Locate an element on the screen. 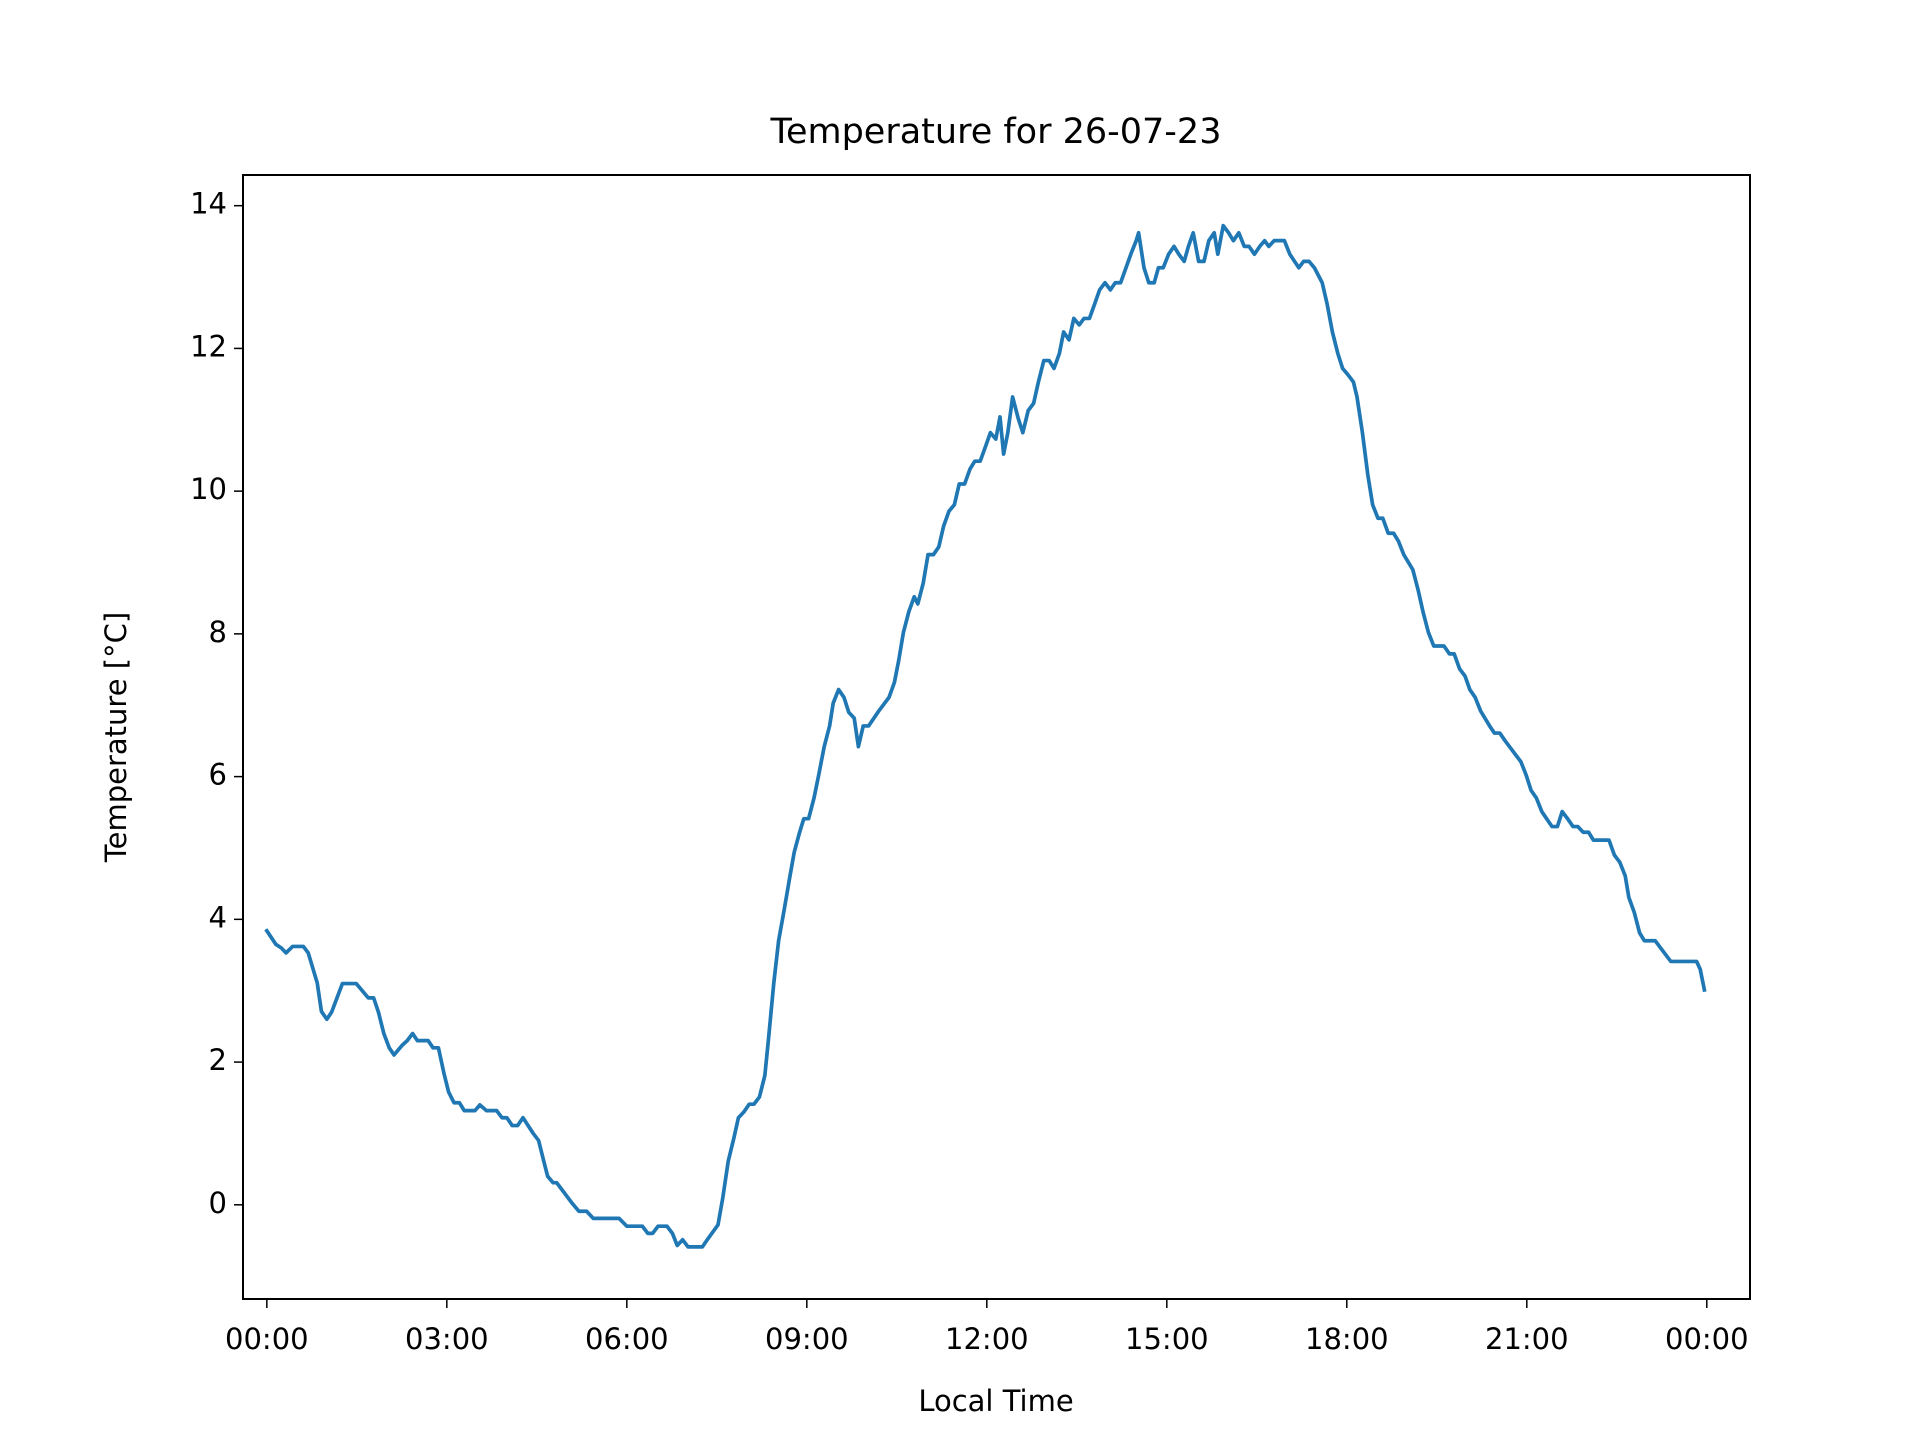  y-tick-label: 4 is located at coordinates (218, 917).